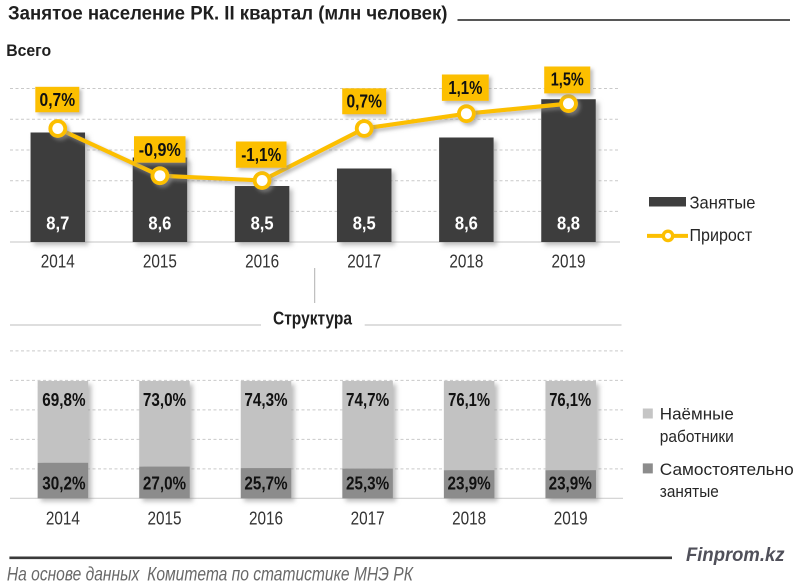  What do you see at coordinates (367, 483) in the screenshot?
I see `svg-text: 25,3%` at bounding box center [367, 483].